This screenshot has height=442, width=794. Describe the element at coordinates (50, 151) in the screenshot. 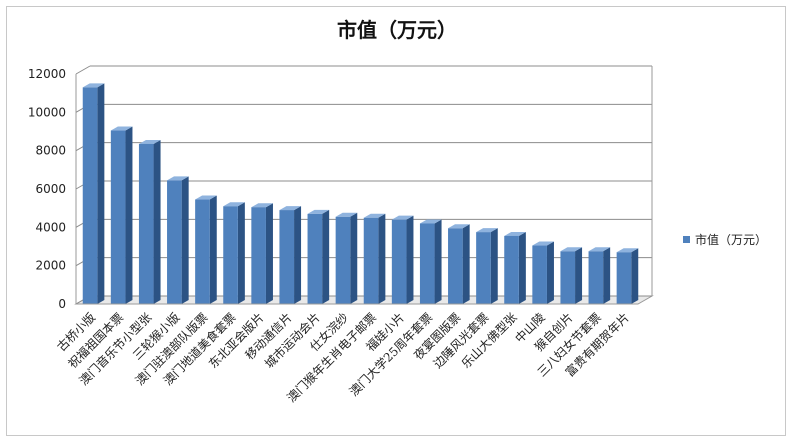

I see `y-tick-label: 8000` at that location.